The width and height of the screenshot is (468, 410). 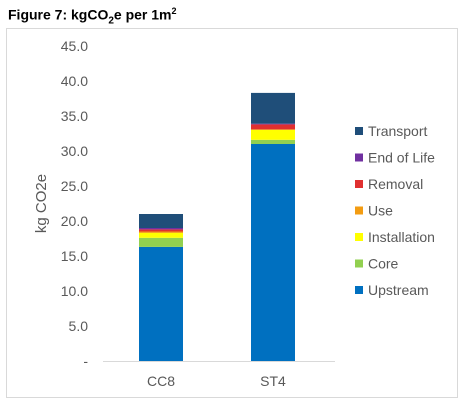 What do you see at coordinates (273, 141) in the screenshot?
I see `bar-segment-core-st4` at bounding box center [273, 141].